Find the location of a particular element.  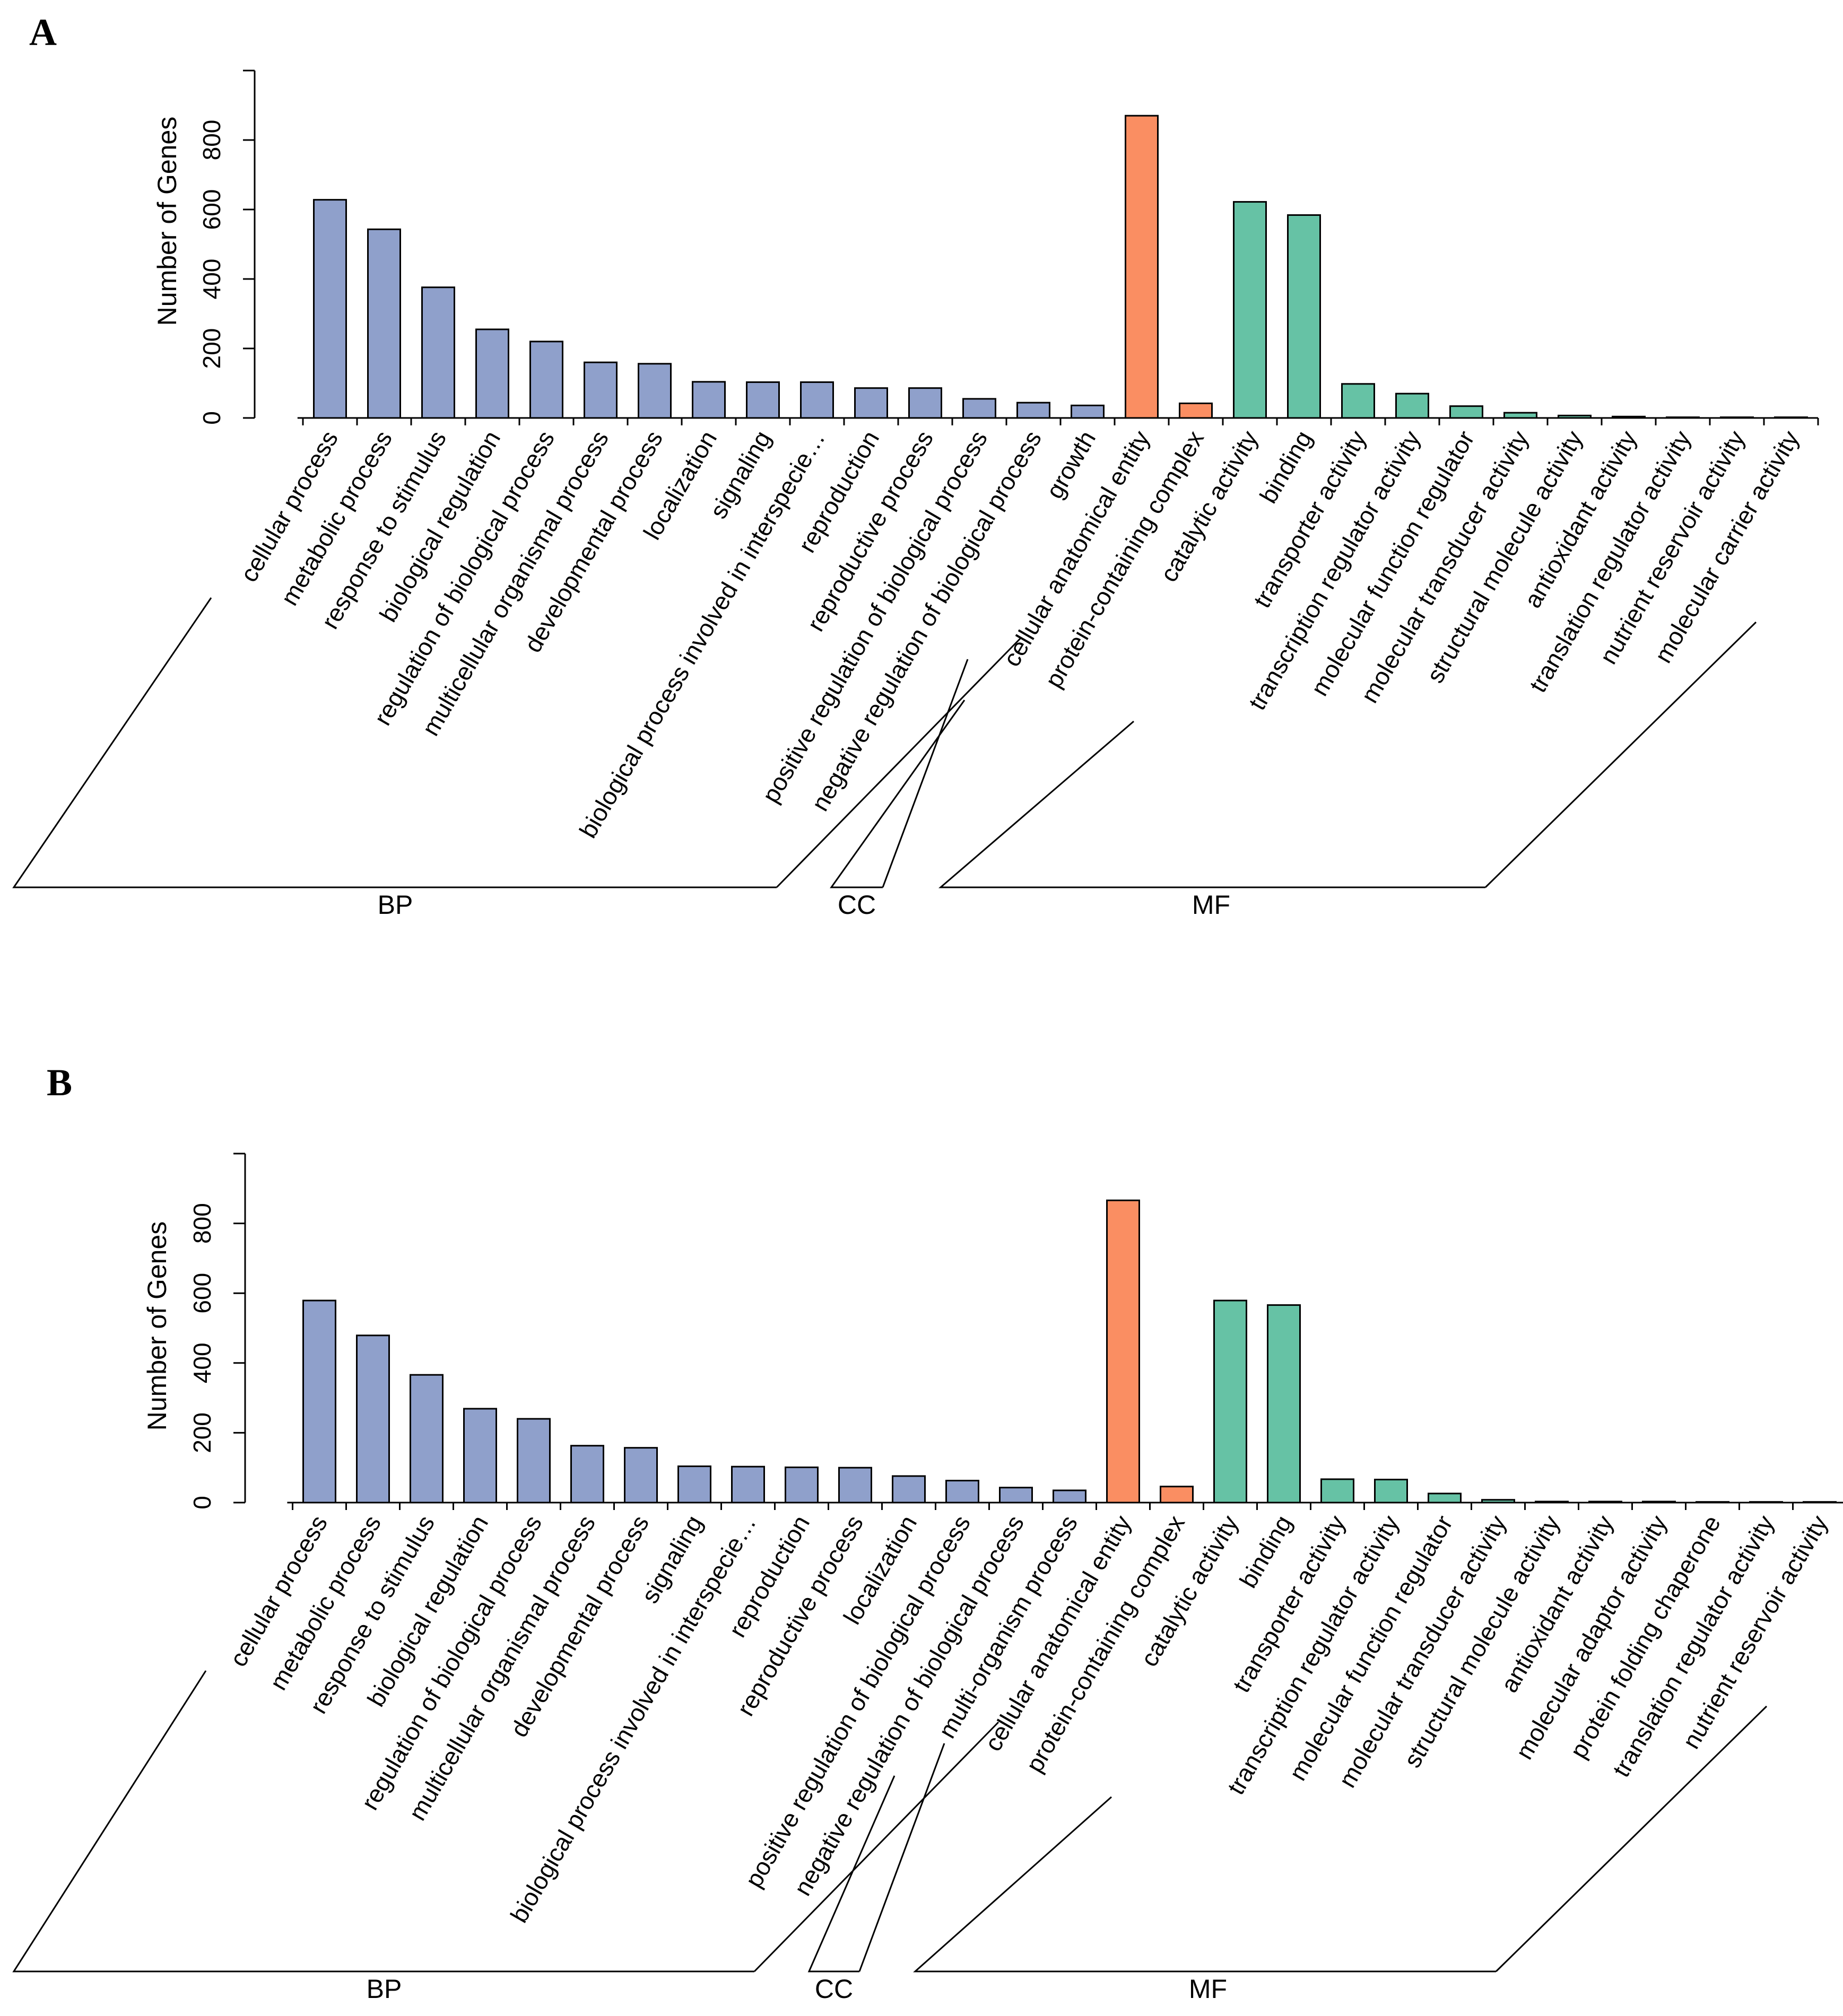

panel-b-bar-25: antioxidant activity: 3 is located at coordinates (1605, 1502).